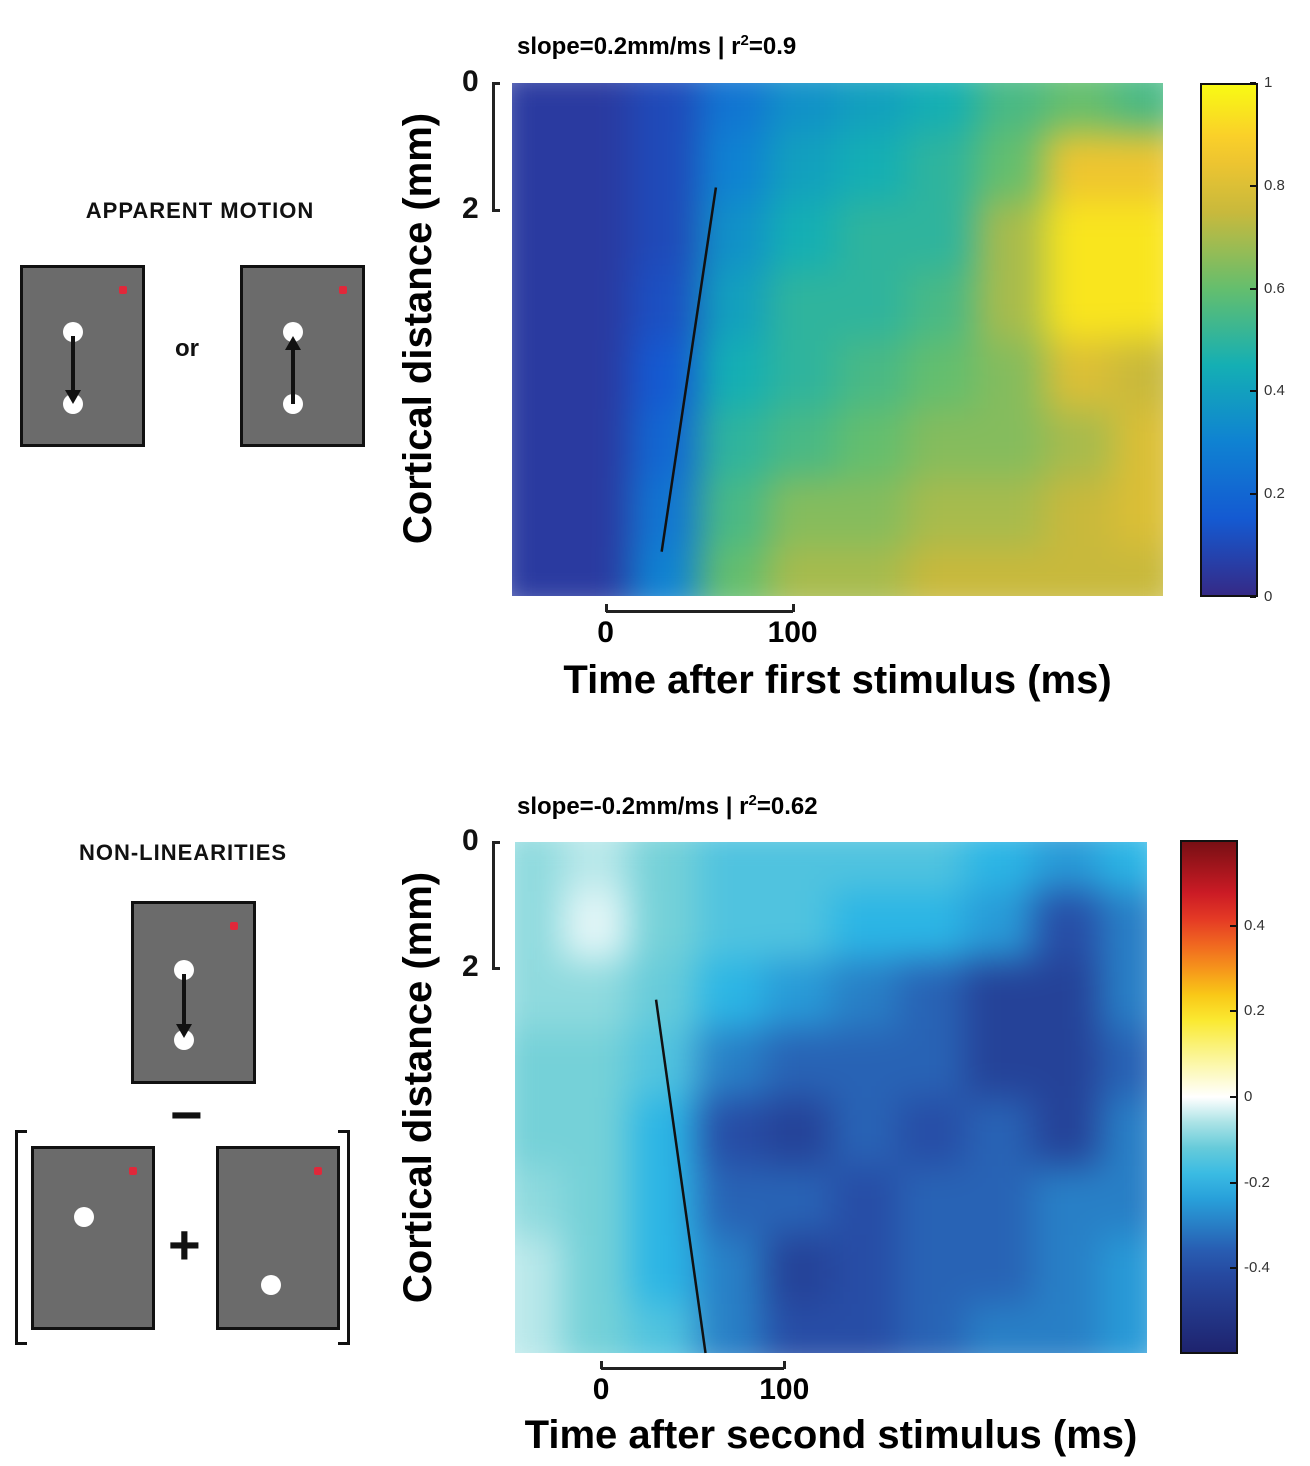 The width and height of the screenshot is (1310, 1466). I want to click on title-text: slope=0.2mm/ms | r, so click(629, 46).